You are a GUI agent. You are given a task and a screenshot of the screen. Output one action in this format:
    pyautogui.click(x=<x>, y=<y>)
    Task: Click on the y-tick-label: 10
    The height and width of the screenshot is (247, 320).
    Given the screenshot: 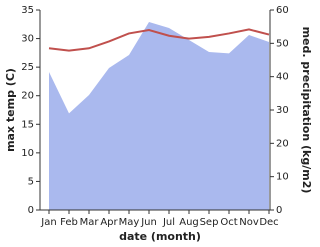 What is the action you would take?
    pyautogui.click(x=27, y=153)
    